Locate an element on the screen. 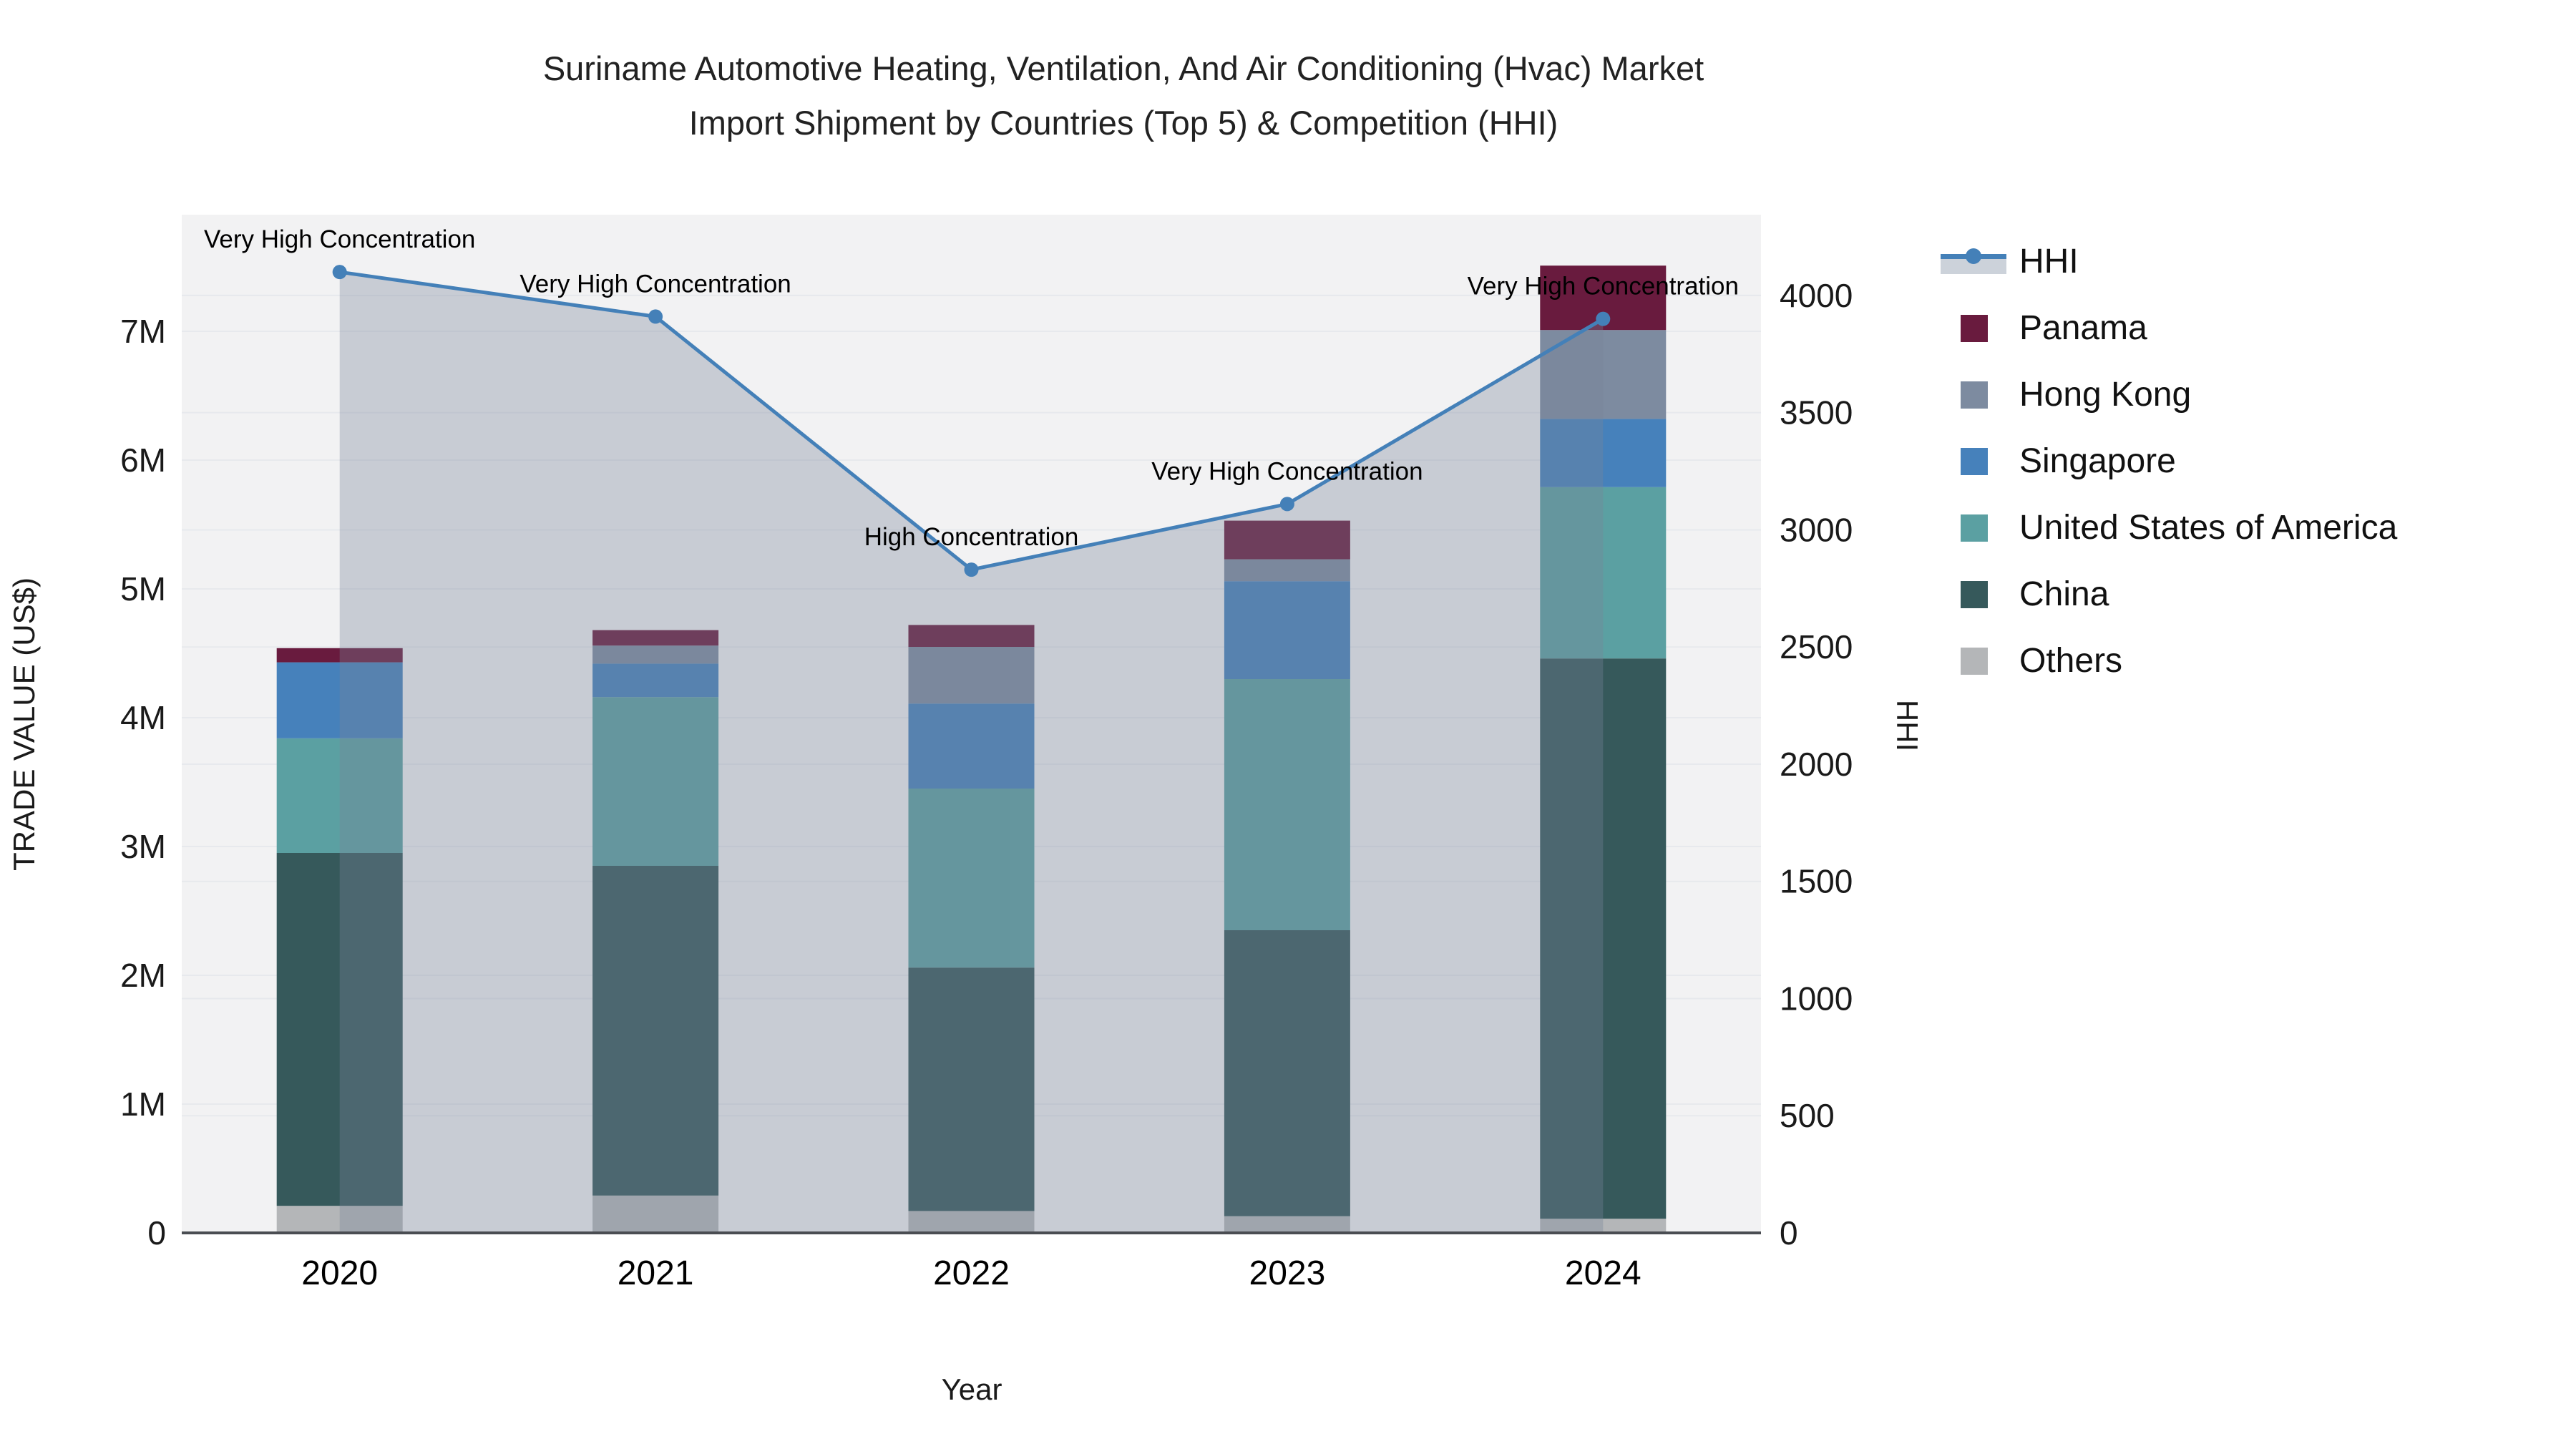 The width and height of the screenshot is (2576, 1449). bar-segment-singapore-2020 is located at coordinates (339, 700).